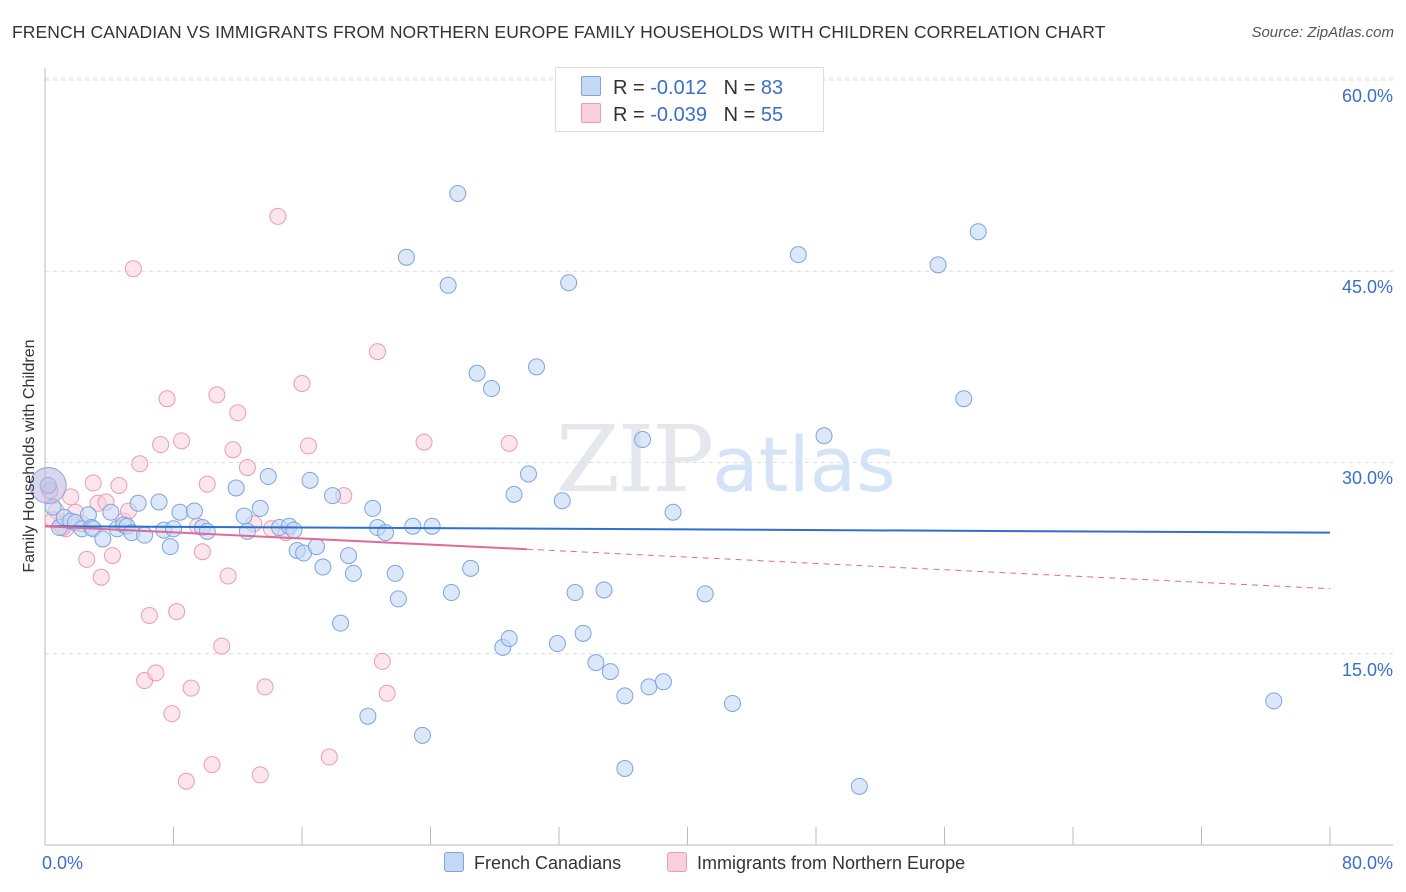 The height and width of the screenshot is (892, 1406). I want to click on trend-line-northern-europe-extension, so click(928, 569).